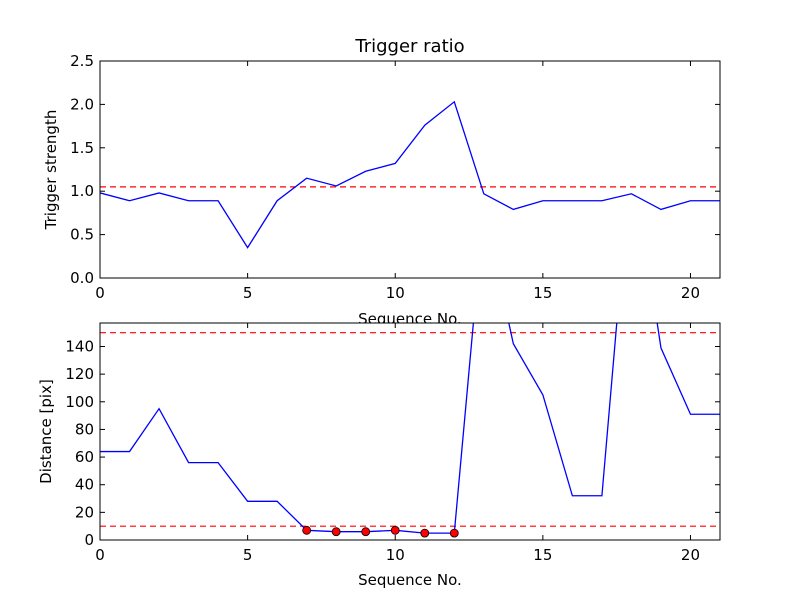 This screenshot has width=800, height=600. I want to click on y-tick-label: 0.0, so click(82, 278).